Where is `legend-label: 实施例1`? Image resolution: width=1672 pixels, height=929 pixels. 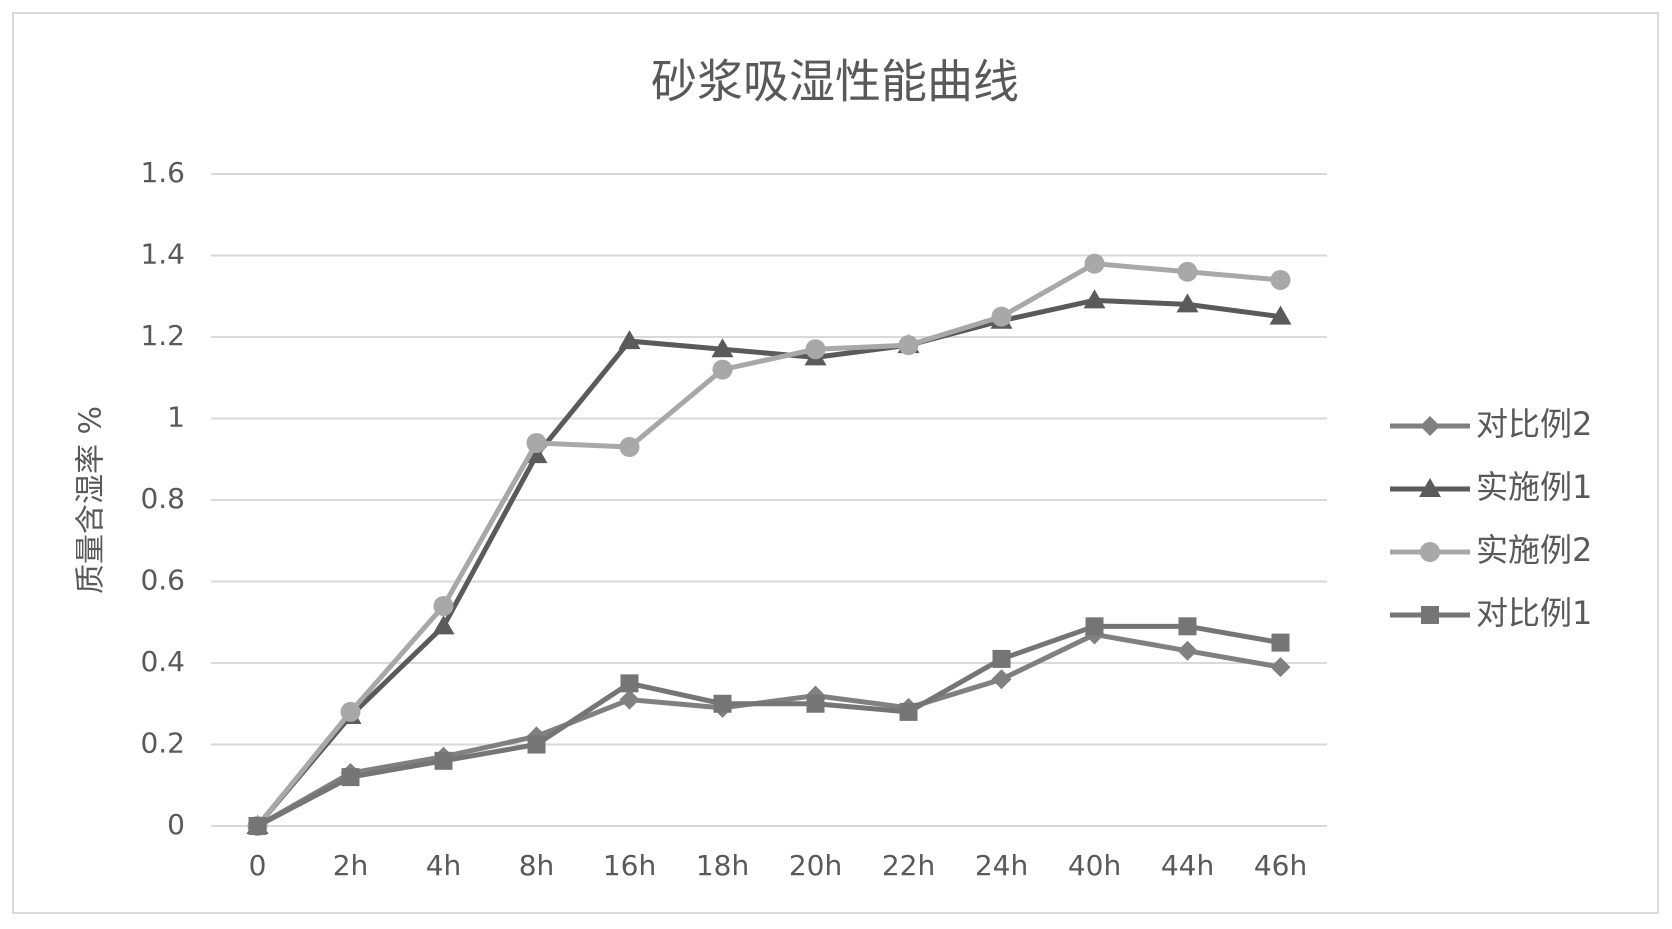
legend-label: 实施例1 is located at coordinates (1534, 487).